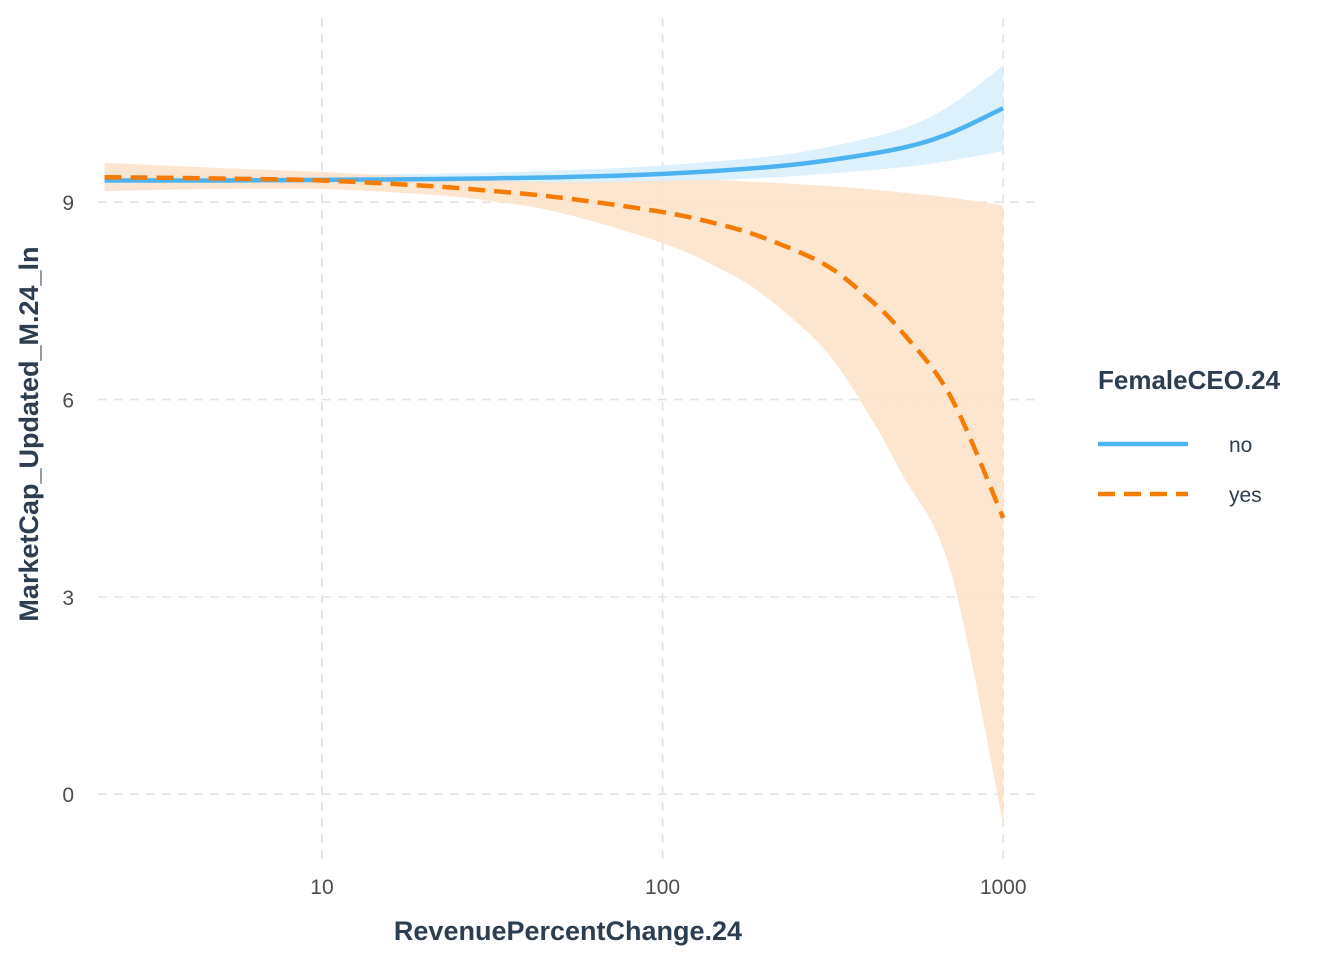 The width and height of the screenshot is (1344, 960). Describe the element at coordinates (1245, 495) in the screenshot. I see `legend-label-yes: yes` at that location.